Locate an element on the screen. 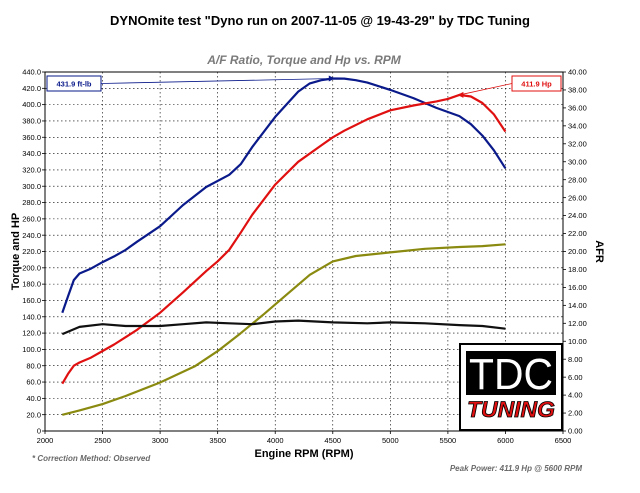 This screenshot has width=640, height=493. x-tick-label: 5000 is located at coordinates (390, 440).